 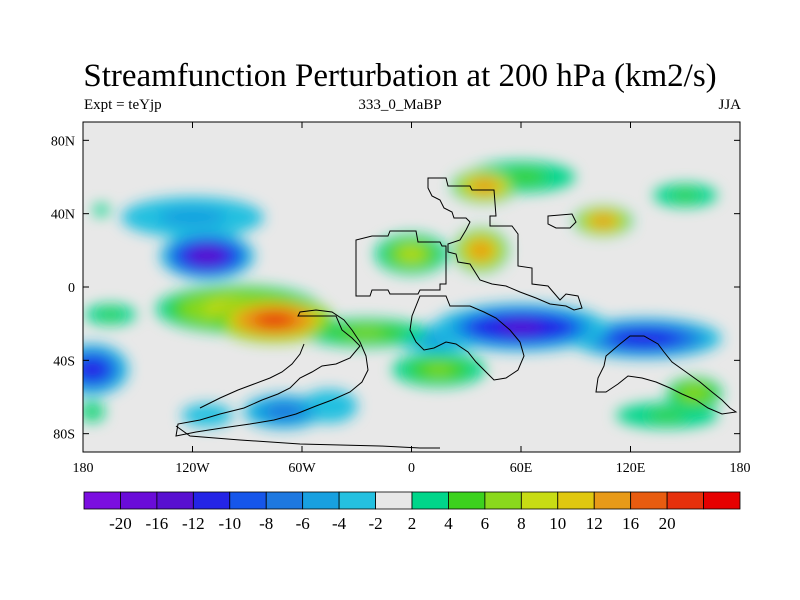 What do you see at coordinates (729, 105) in the screenshot?
I see `season-label: JJA` at bounding box center [729, 105].